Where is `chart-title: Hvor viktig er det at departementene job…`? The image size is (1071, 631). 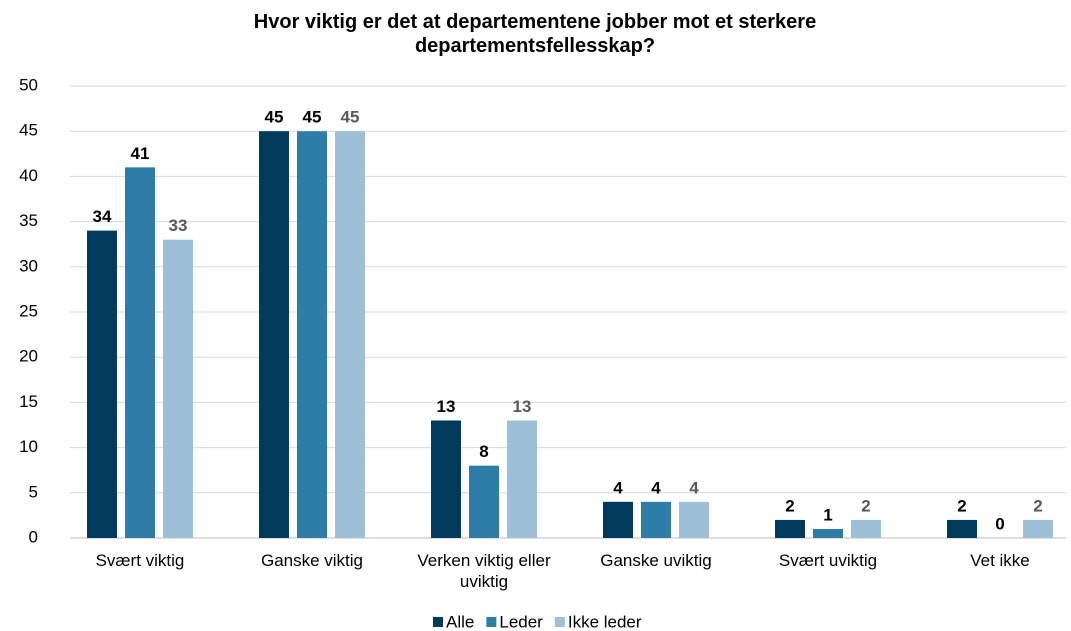 chart-title: Hvor viktig er det at departementene job… is located at coordinates (535, 34).